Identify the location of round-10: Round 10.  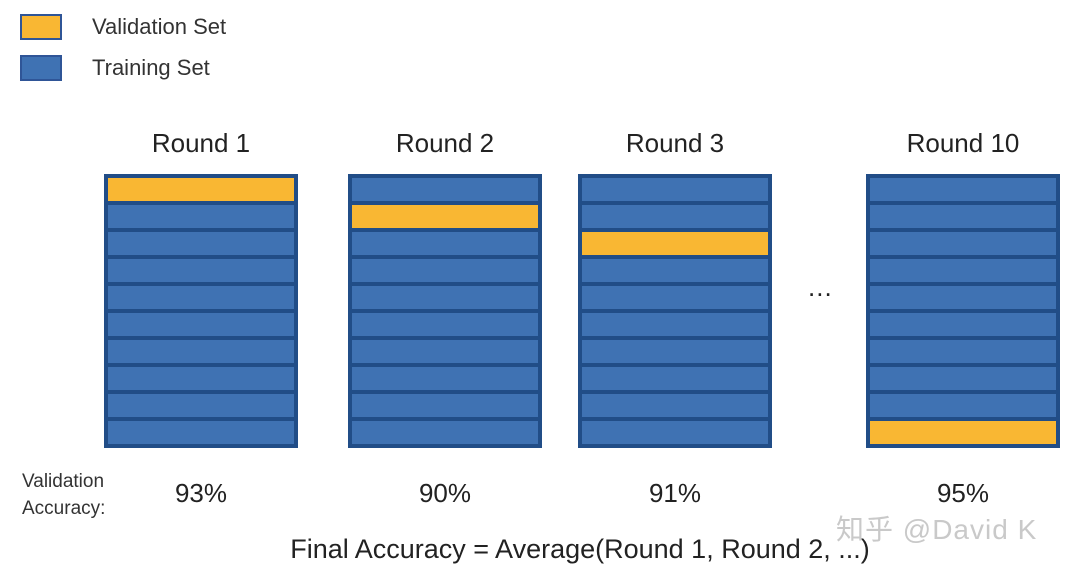
(963, 293).